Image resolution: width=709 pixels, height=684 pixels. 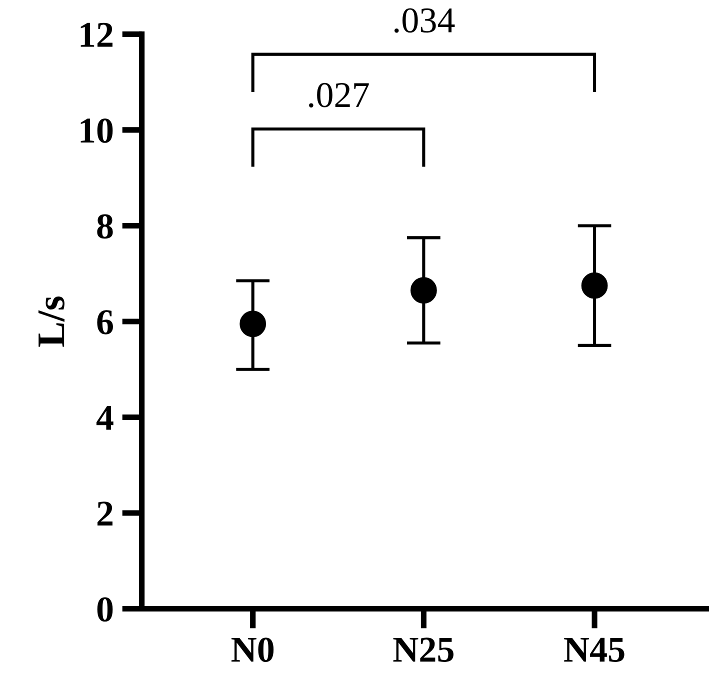 What do you see at coordinates (105, 322) in the screenshot?
I see `y-tick-label: 6` at bounding box center [105, 322].